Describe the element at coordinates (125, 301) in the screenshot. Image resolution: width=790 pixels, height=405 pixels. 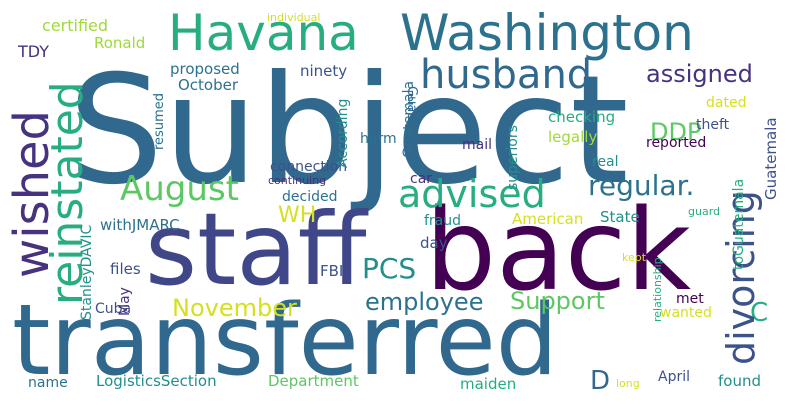
I see `word-may: May` at that location.